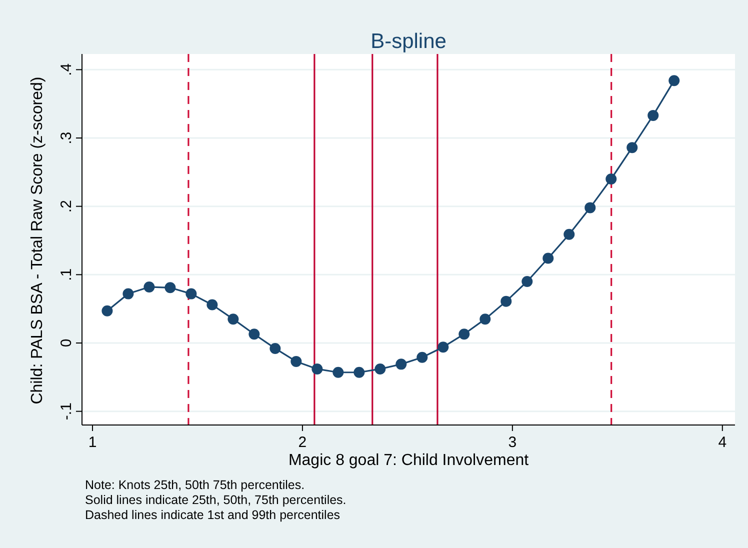  I want to click on text: Note: Knots 25th, 50th 75th percentiles., so click(195, 485).